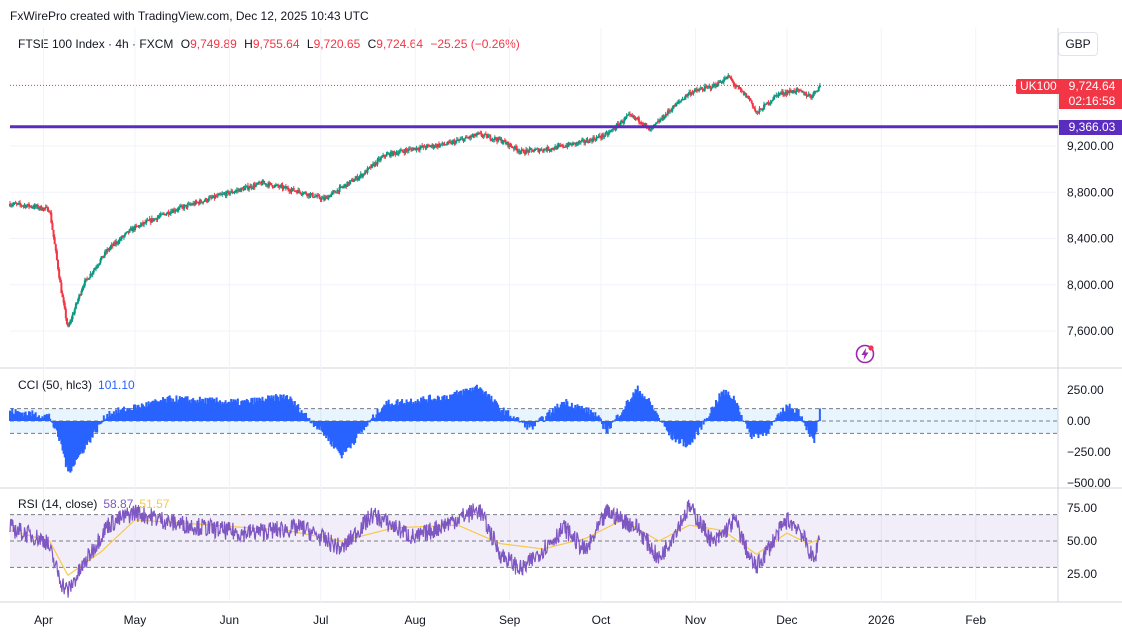 The width and height of the screenshot is (1122, 635). Describe the element at coordinates (400, 44) in the screenshot. I see `close-value: 9,724.64` at that location.